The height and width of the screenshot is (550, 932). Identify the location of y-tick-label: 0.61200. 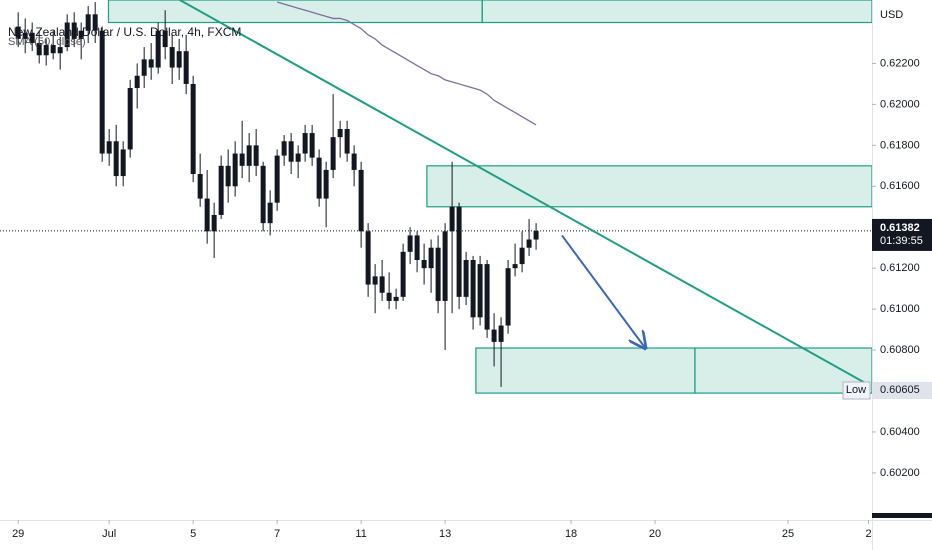
(900, 268).